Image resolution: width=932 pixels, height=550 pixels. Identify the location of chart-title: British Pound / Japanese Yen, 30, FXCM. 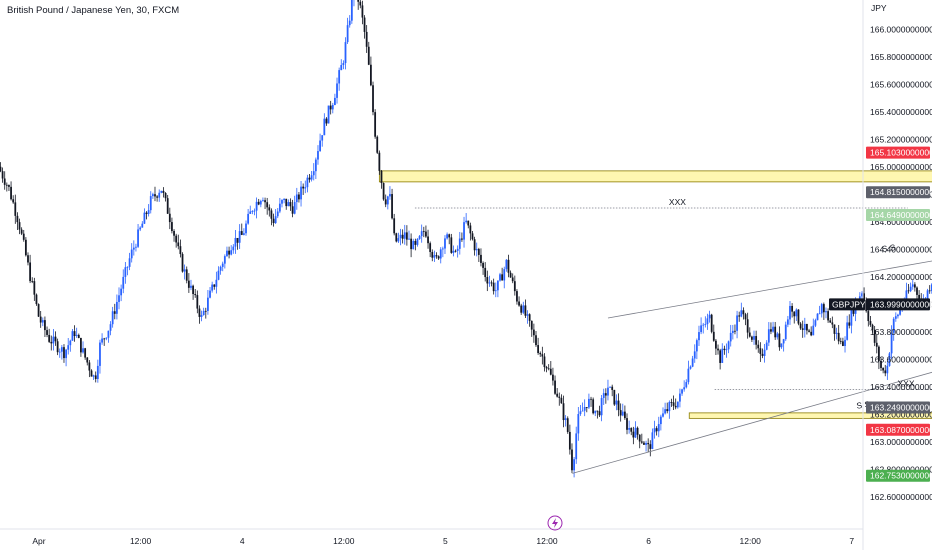
(93, 10).